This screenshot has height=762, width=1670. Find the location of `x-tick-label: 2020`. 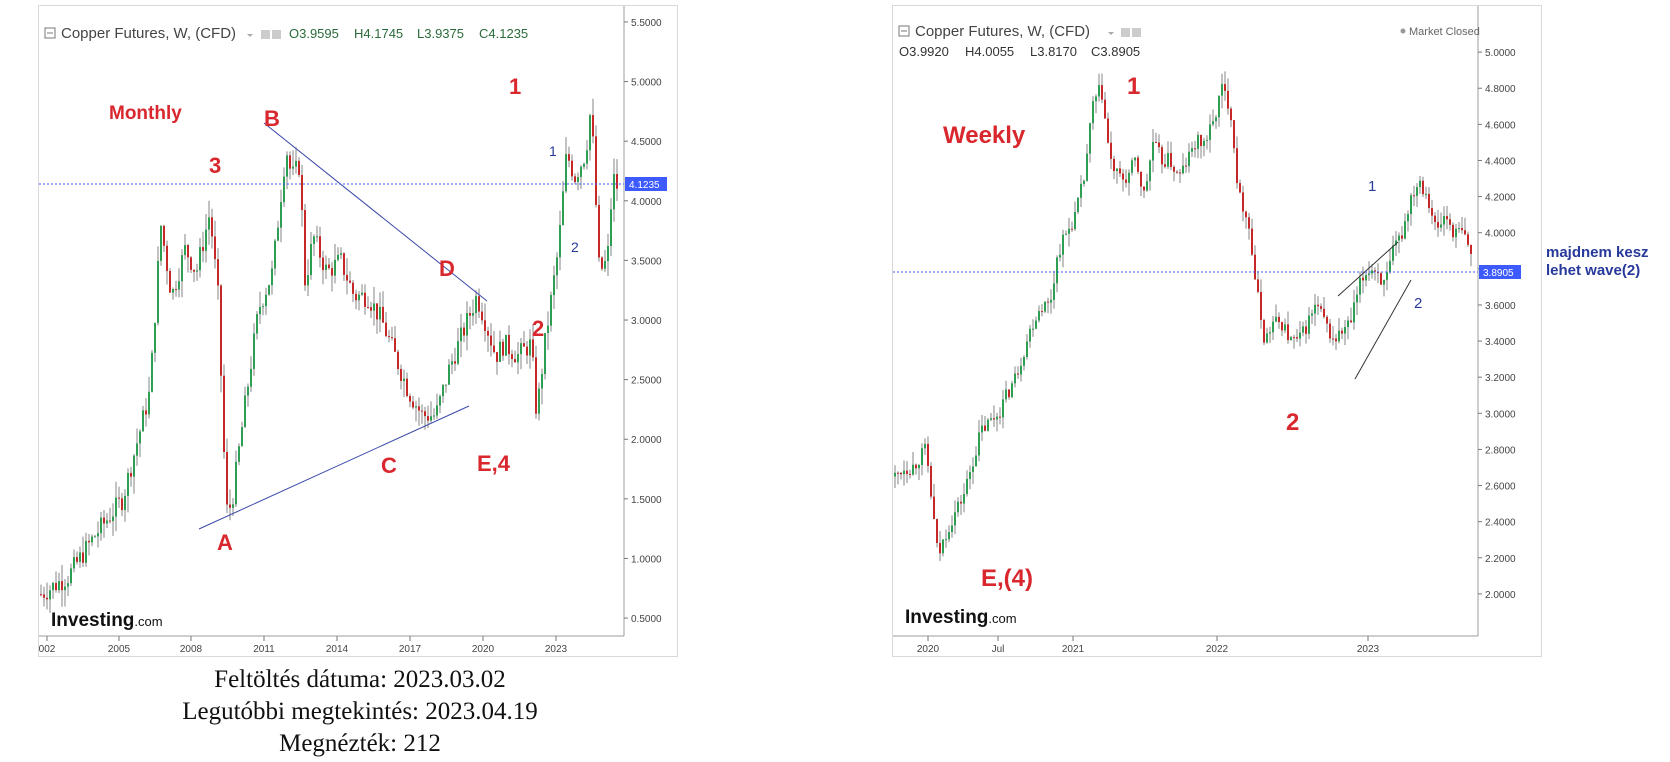

x-tick-label: 2020 is located at coordinates (483, 649).